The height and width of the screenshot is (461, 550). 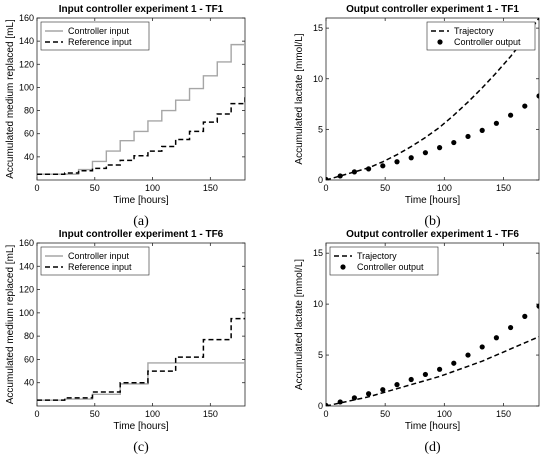 I want to click on panel-label: (b), so click(x=432, y=221).